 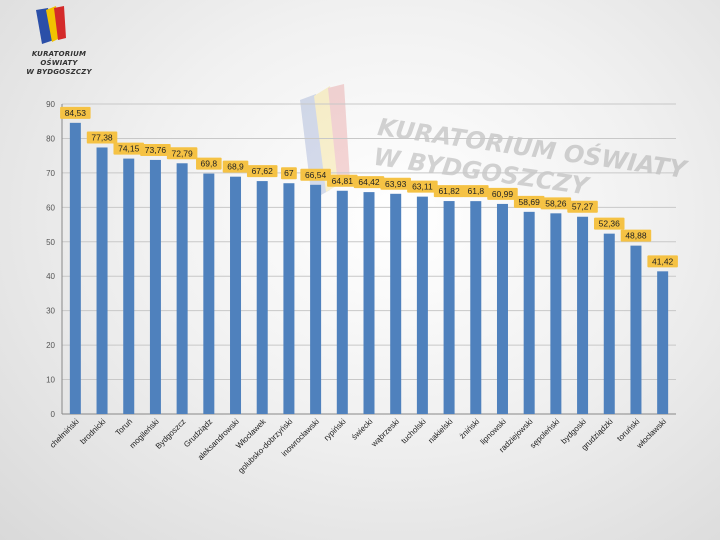 What do you see at coordinates (50, 138) in the screenshot?
I see `y-tick-label: 80` at bounding box center [50, 138].